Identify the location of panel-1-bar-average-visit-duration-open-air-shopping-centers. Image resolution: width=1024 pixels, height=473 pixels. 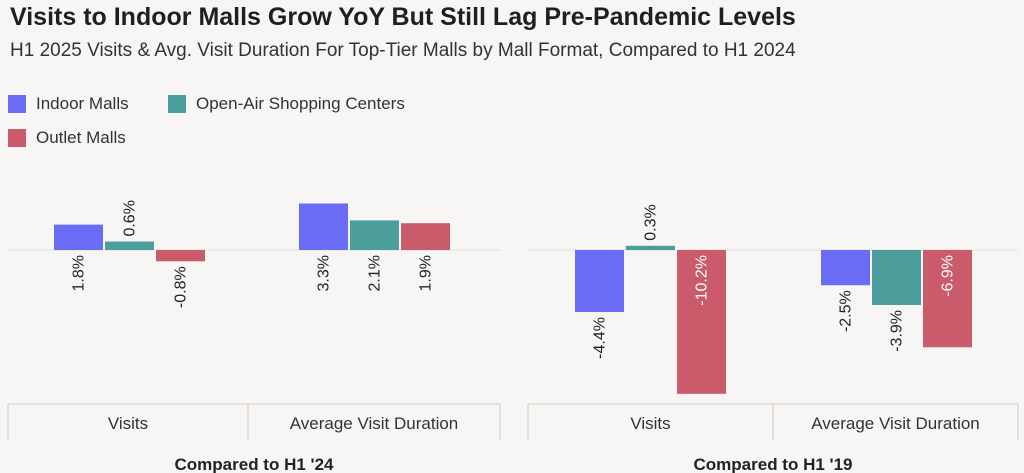
(374, 235).